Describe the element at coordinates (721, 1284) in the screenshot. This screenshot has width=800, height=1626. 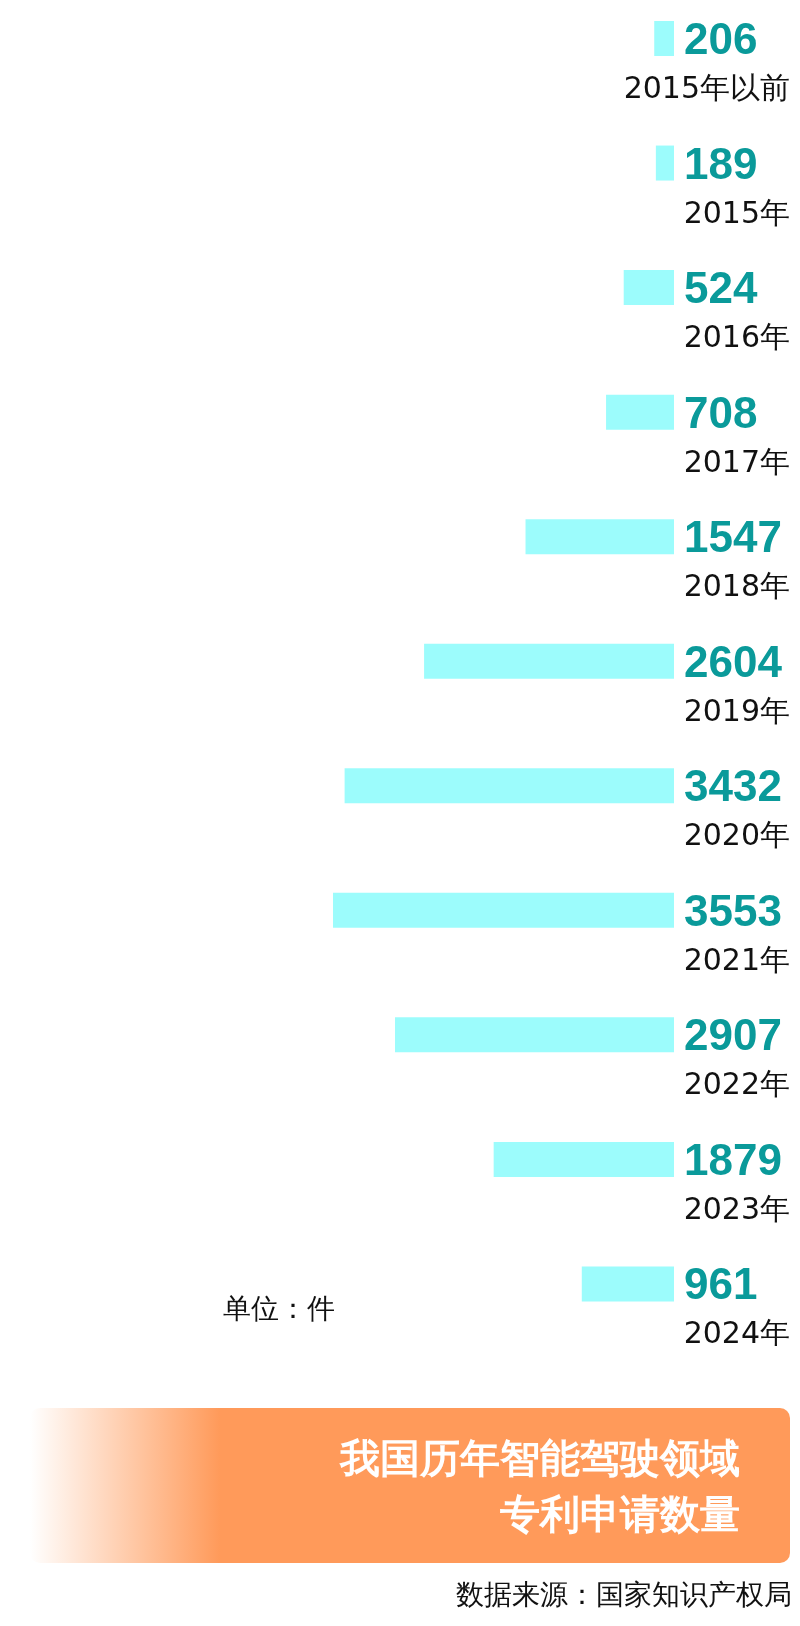
I see `data-label: 961` at that location.